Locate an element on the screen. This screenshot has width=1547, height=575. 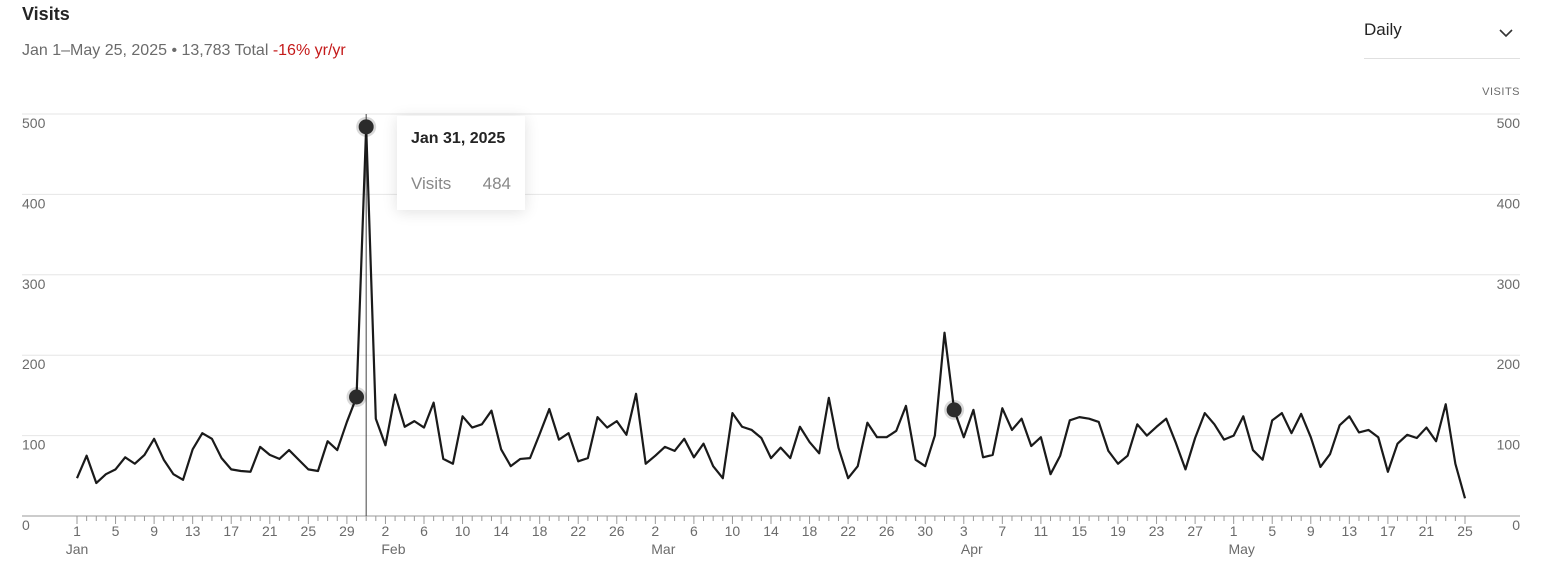
x-tick-label: 27 is located at coordinates (1195, 531).